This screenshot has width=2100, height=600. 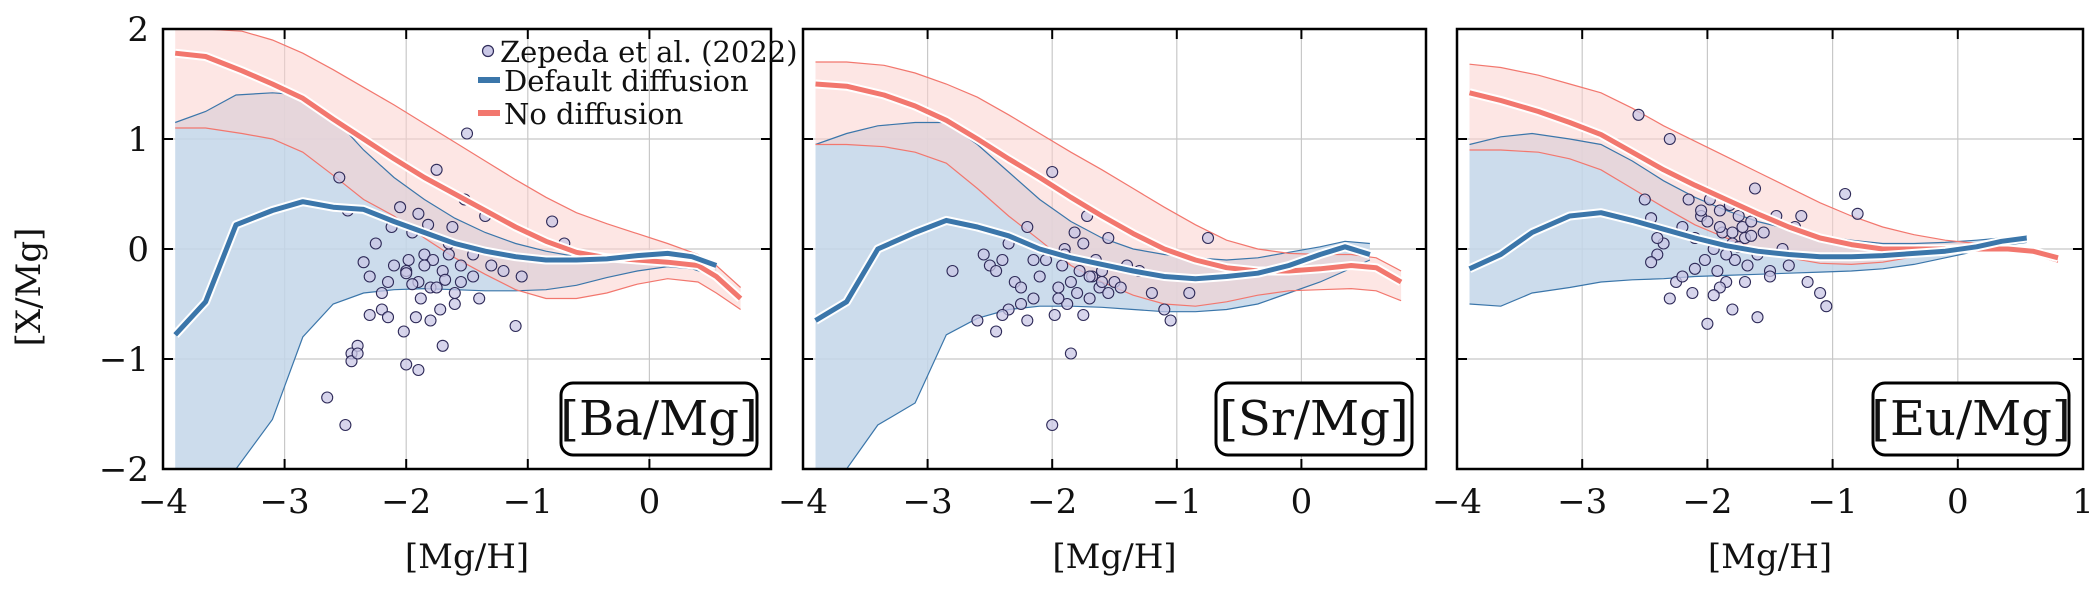 What do you see at coordinates (488, 51) in the screenshot?
I see `legend-obs-marker` at bounding box center [488, 51].